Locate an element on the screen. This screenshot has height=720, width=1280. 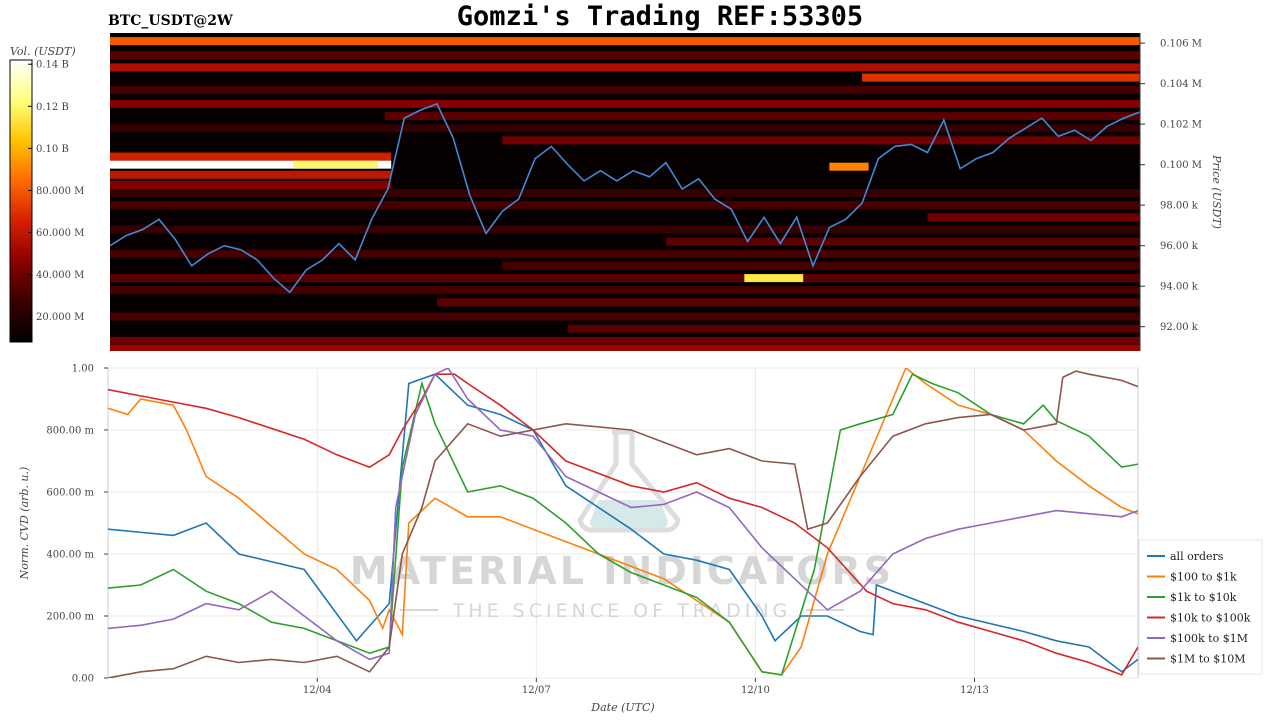
cvd-y-tick-label: 200.00 m is located at coordinates (70, 617).